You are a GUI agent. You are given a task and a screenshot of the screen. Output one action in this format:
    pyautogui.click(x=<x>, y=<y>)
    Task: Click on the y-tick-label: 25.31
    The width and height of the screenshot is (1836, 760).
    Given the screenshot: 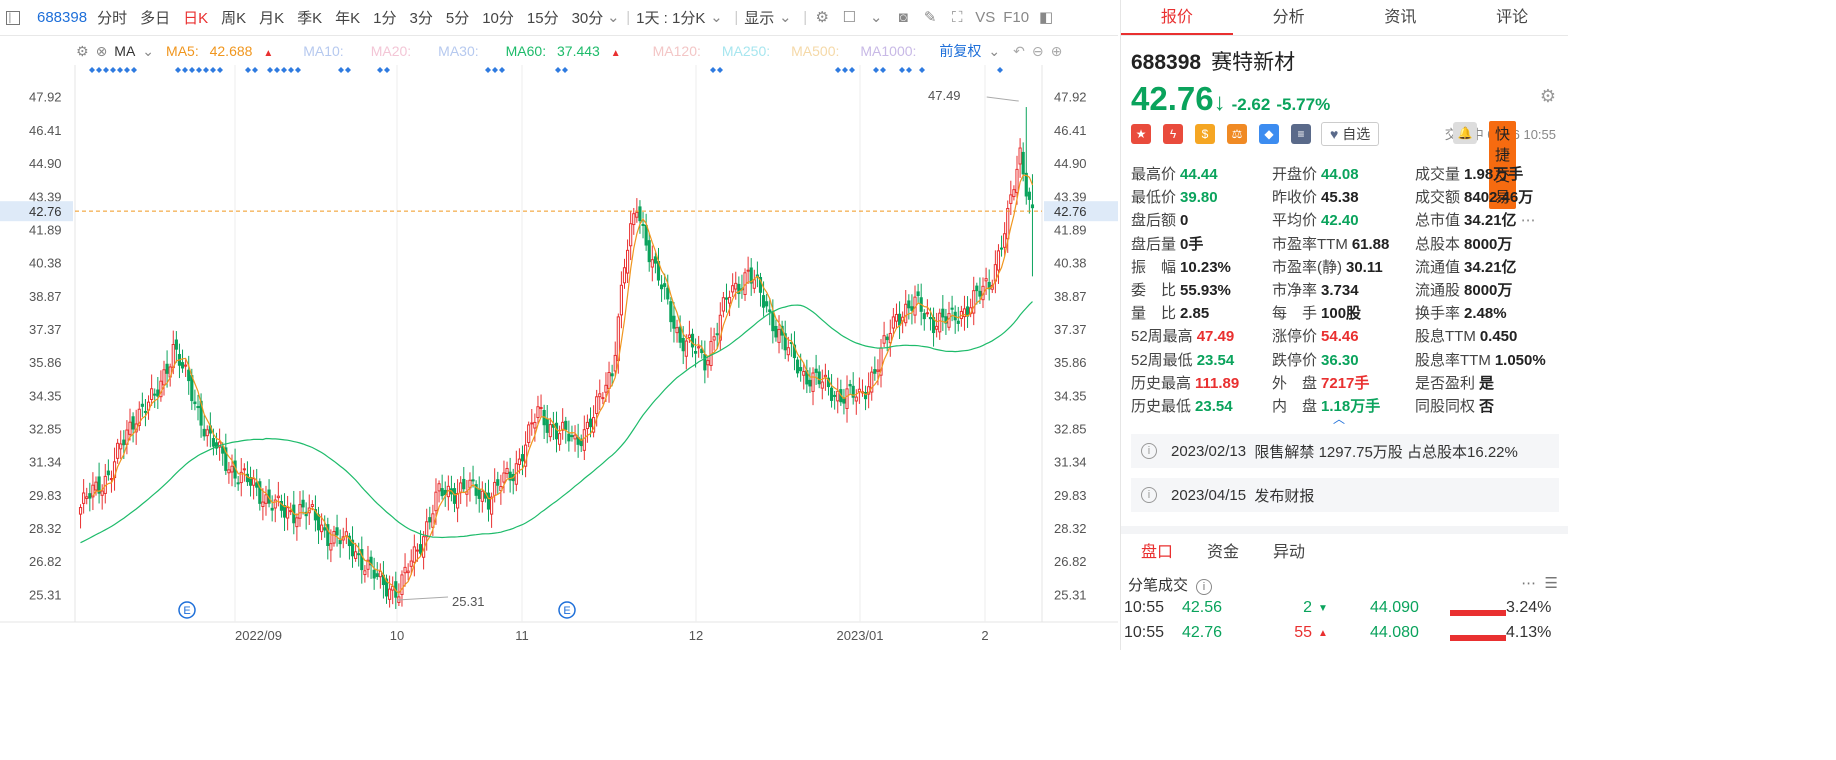 What is the action you would take?
    pyautogui.click(x=1070, y=594)
    